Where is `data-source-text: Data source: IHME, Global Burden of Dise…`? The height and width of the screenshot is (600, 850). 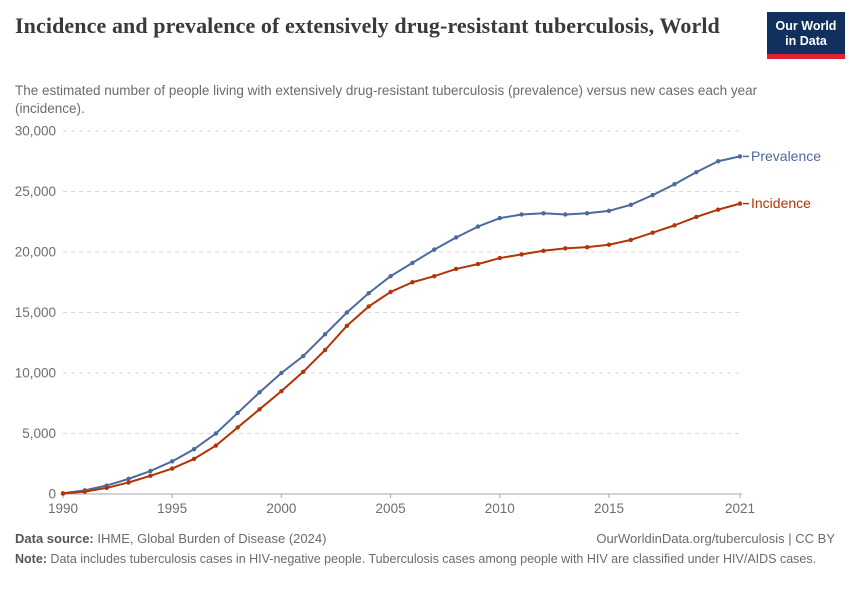 data-source-text: Data source: IHME, Global Burden of Dise… is located at coordinates (170, 538).